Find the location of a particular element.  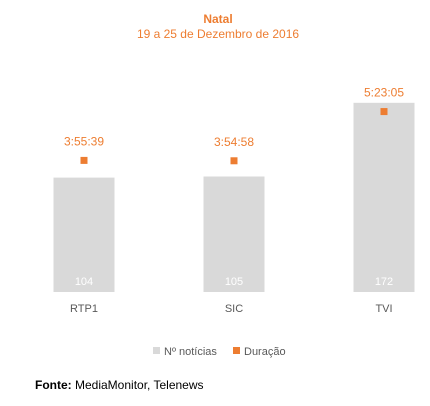

chart-subtitle: 19 a 25 de Dezembro de 2016 is located at coordinates (218, 34).